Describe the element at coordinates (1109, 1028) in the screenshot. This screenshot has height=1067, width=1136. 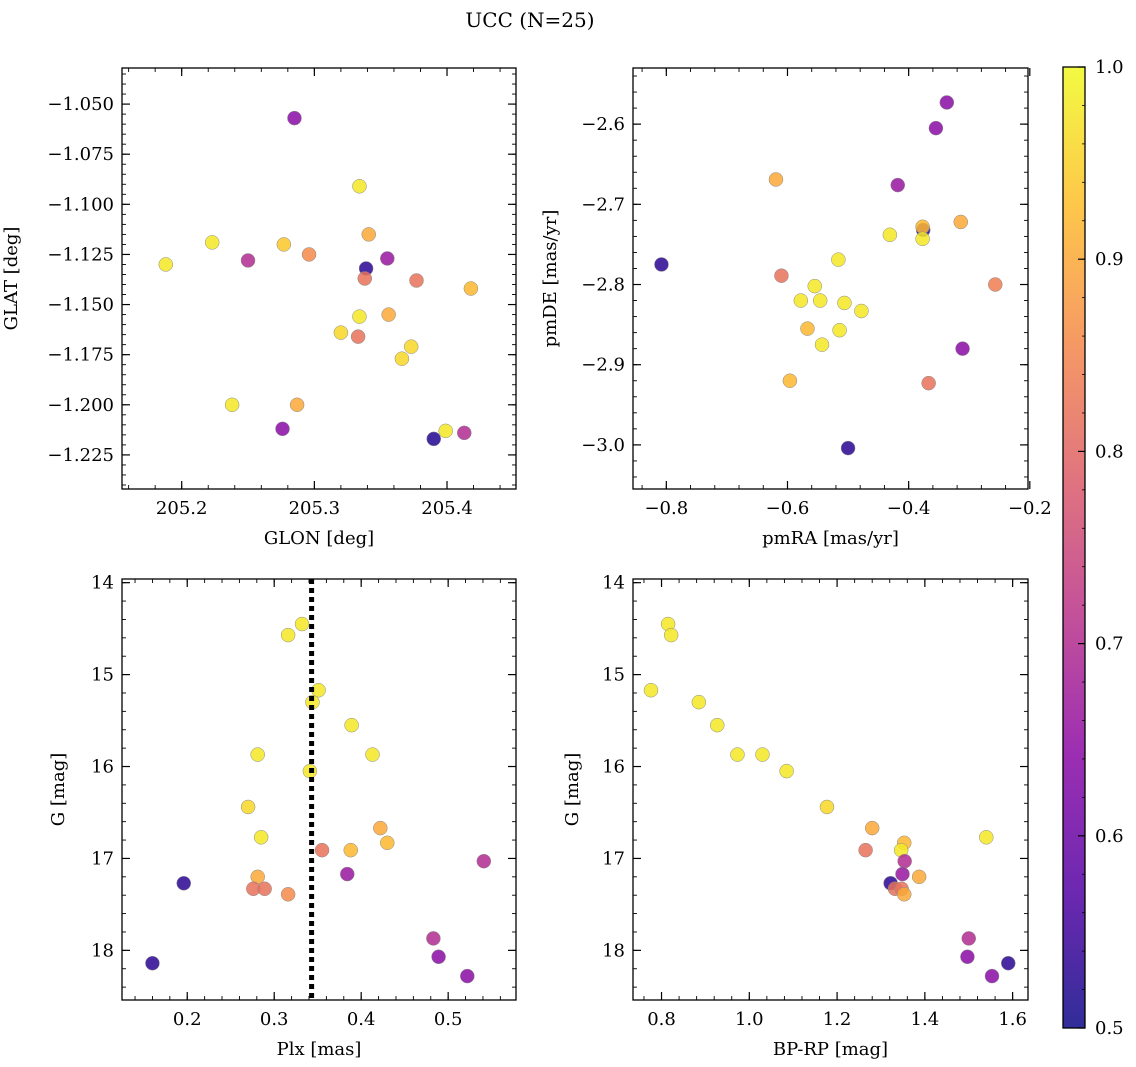
I see `colorbar-tick-label: 0.5` at that location.